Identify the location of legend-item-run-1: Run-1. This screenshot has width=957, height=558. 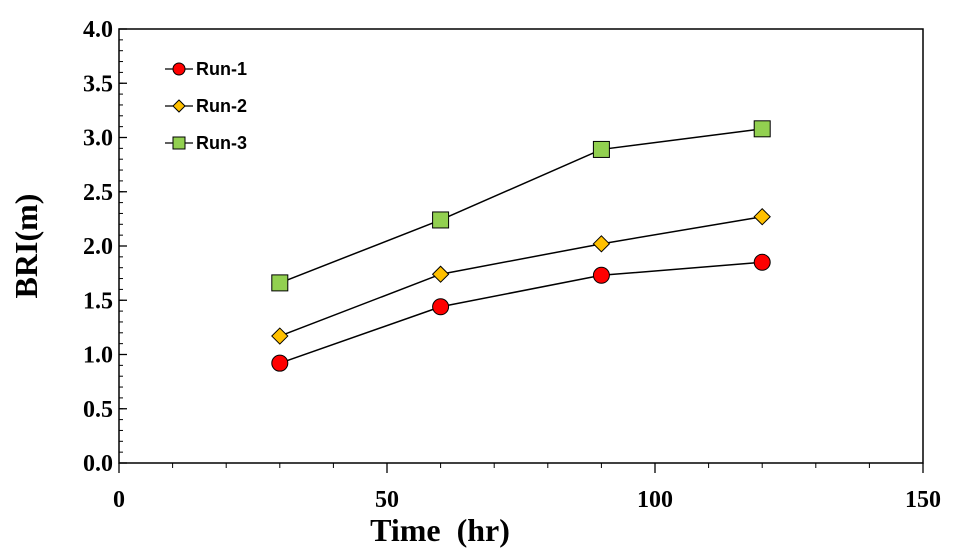
(206, 69).